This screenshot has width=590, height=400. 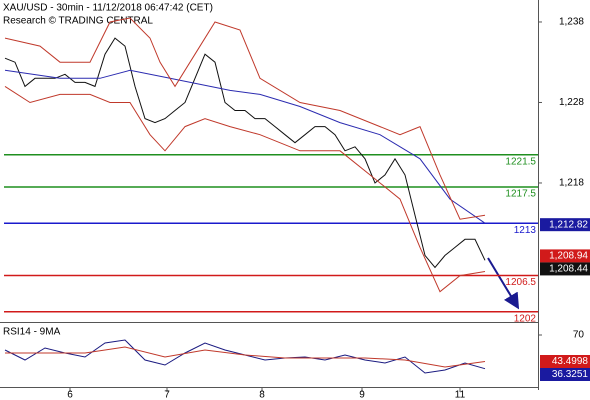 What do you see at coordinates (525, 230) in the screenshot?
I see `level-label: 1213` at bounding box center [525, 230].